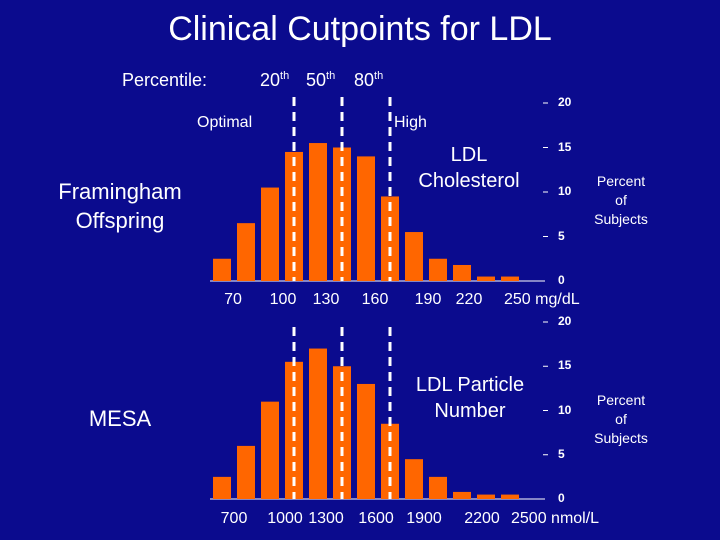  I want to click on bottom-y-tick-label: 0, so click(561, 498).